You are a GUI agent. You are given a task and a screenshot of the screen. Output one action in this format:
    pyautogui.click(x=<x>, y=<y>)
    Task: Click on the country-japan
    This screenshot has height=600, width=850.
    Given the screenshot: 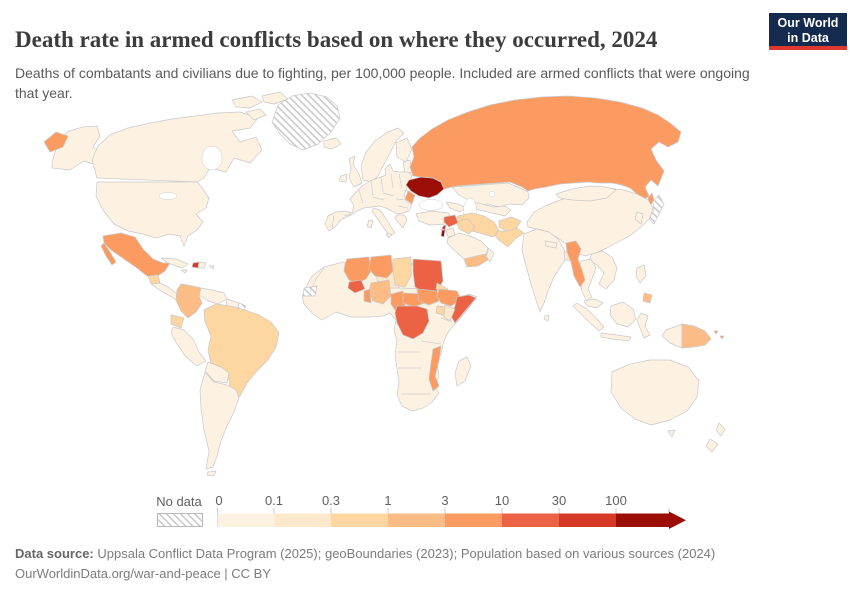 What is the action you would take?
    pyautogui.click(x=656, y=209)
    